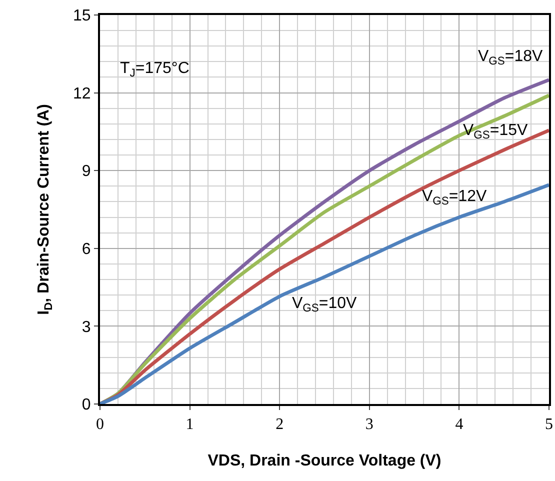 This screenshot has height=481, width=555. I want to click on x-tick-label: 0, so click(100, 425).